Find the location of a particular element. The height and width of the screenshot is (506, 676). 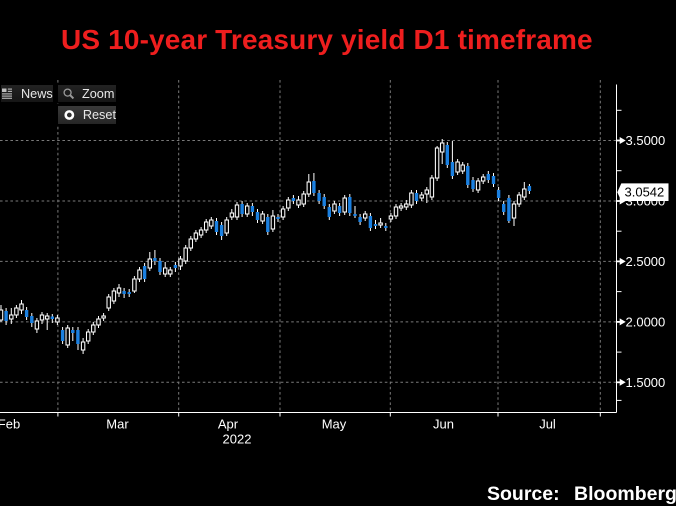

svg-text: Apr is located at coordinates (228, 424).